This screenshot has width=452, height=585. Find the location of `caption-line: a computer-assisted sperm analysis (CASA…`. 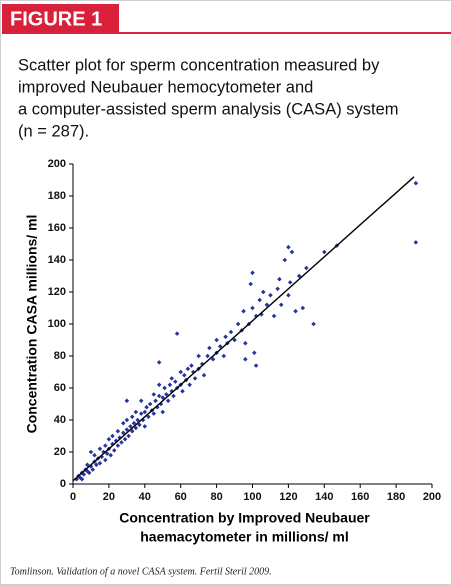

caption-line: a computer-assisted sperm analysis (CASA… is located at coordinates (208, 109).